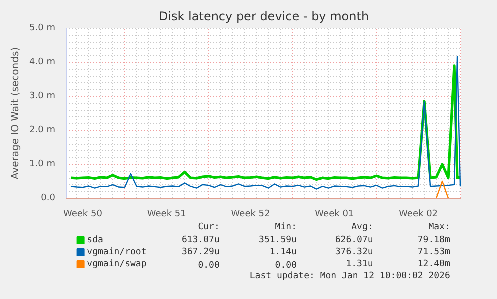 The height and width of the screenshot is (299, 497). Describe the element at coordinates (43, 97) in the screenshot. I see `y-tick-label: 3.0 m` at that location.